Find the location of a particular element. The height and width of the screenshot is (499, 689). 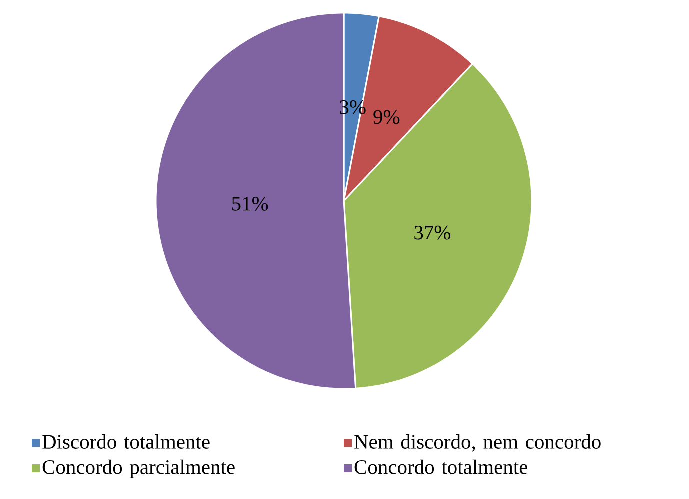

legend-label: Discordo totalmente is located at coordinates (126, 441).